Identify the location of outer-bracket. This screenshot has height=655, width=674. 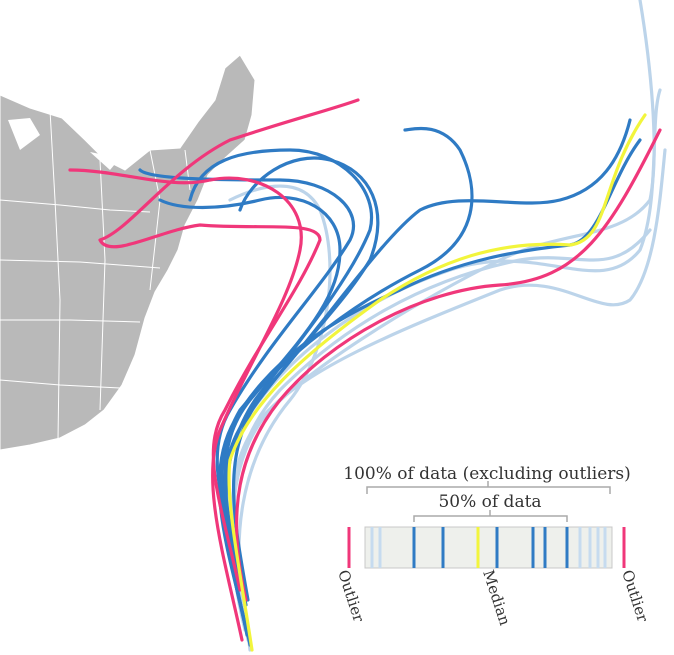
(488, 487).